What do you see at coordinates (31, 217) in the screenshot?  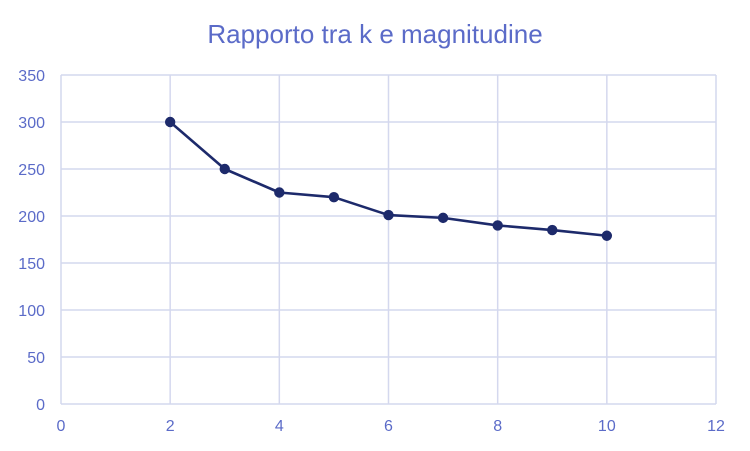 I see `y-tick-label: 200` at bounding box center [31, 217].